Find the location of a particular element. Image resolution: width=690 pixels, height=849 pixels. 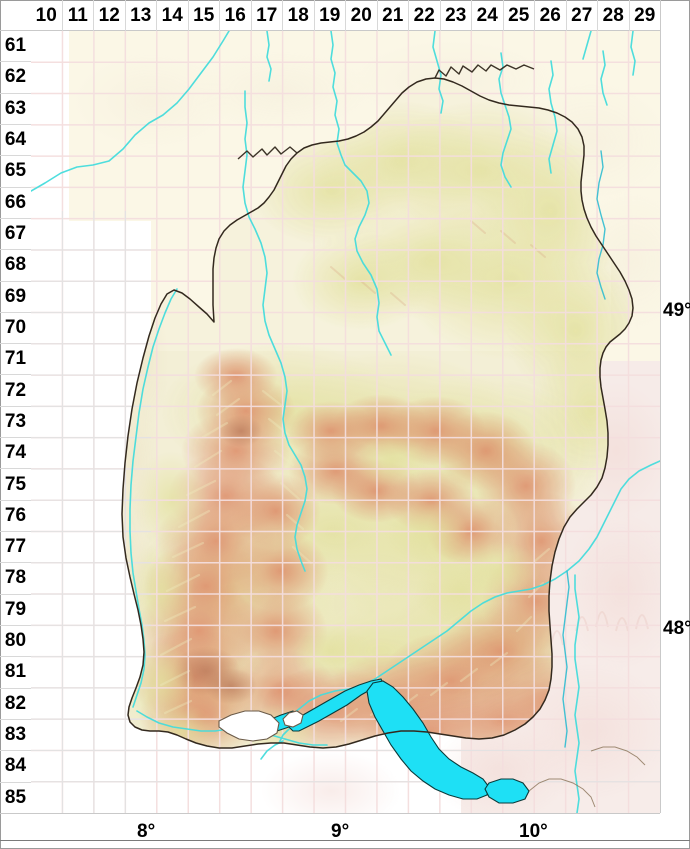

grid-column-header-23: 23 is located at coordinates (456, 15).